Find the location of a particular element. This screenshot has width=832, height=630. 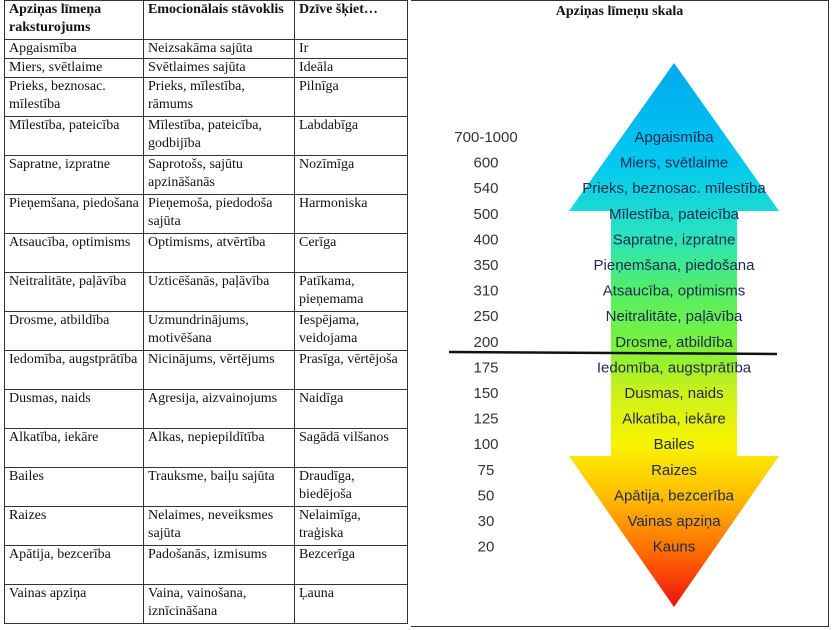

scale-level-label: Bailes is located at coordinates (674, 444).